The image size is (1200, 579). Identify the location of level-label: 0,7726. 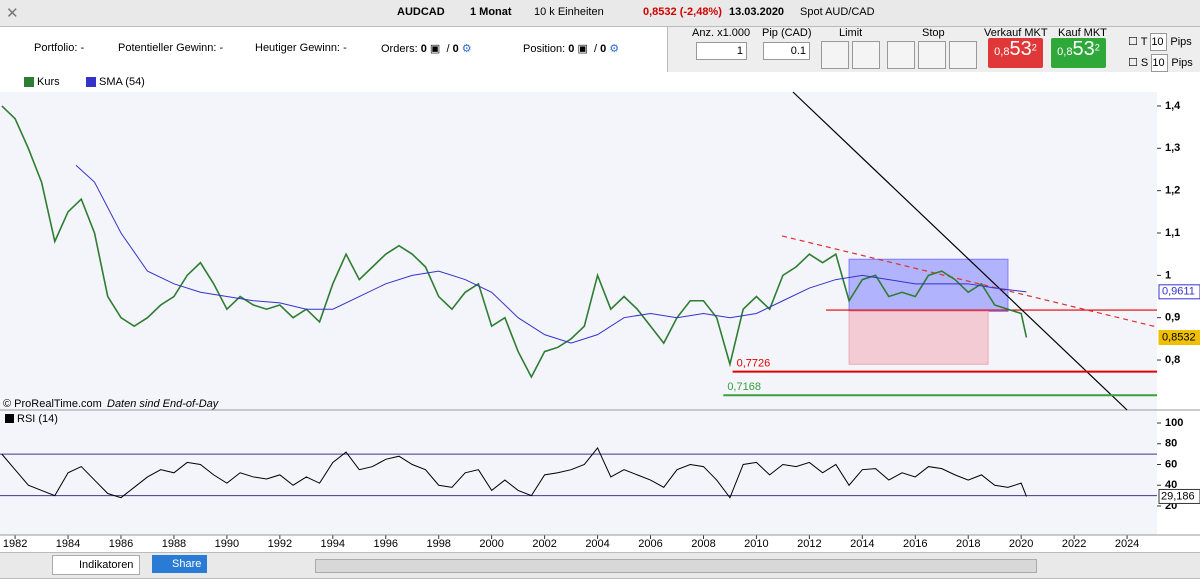
(754, 364).